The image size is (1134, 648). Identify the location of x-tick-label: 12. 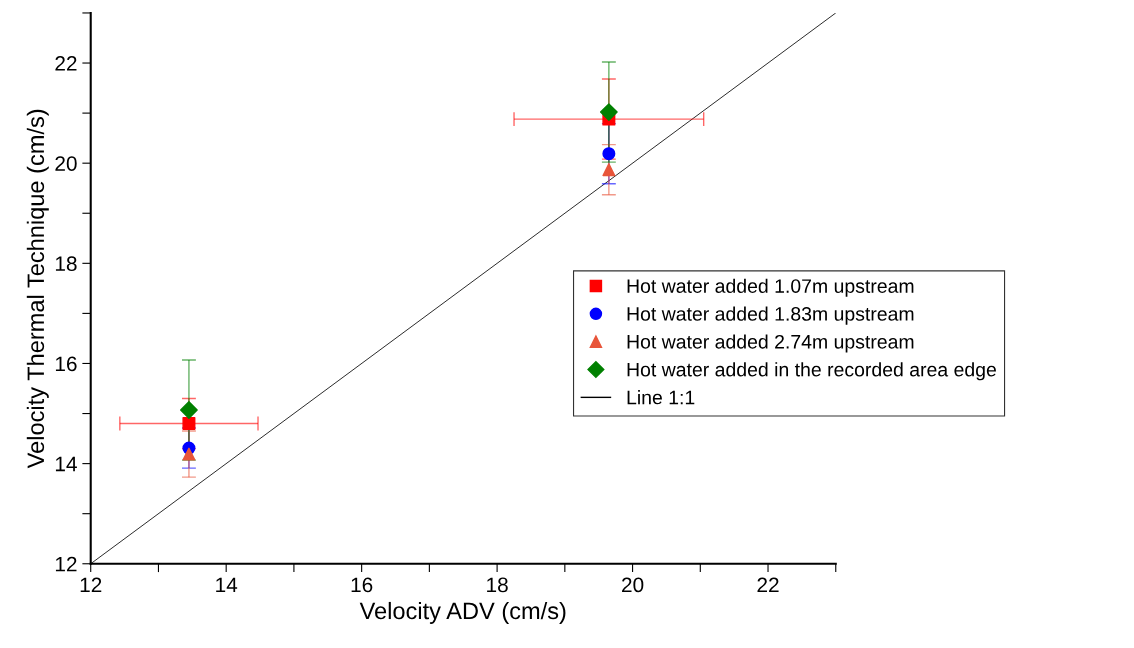
(91, 585).